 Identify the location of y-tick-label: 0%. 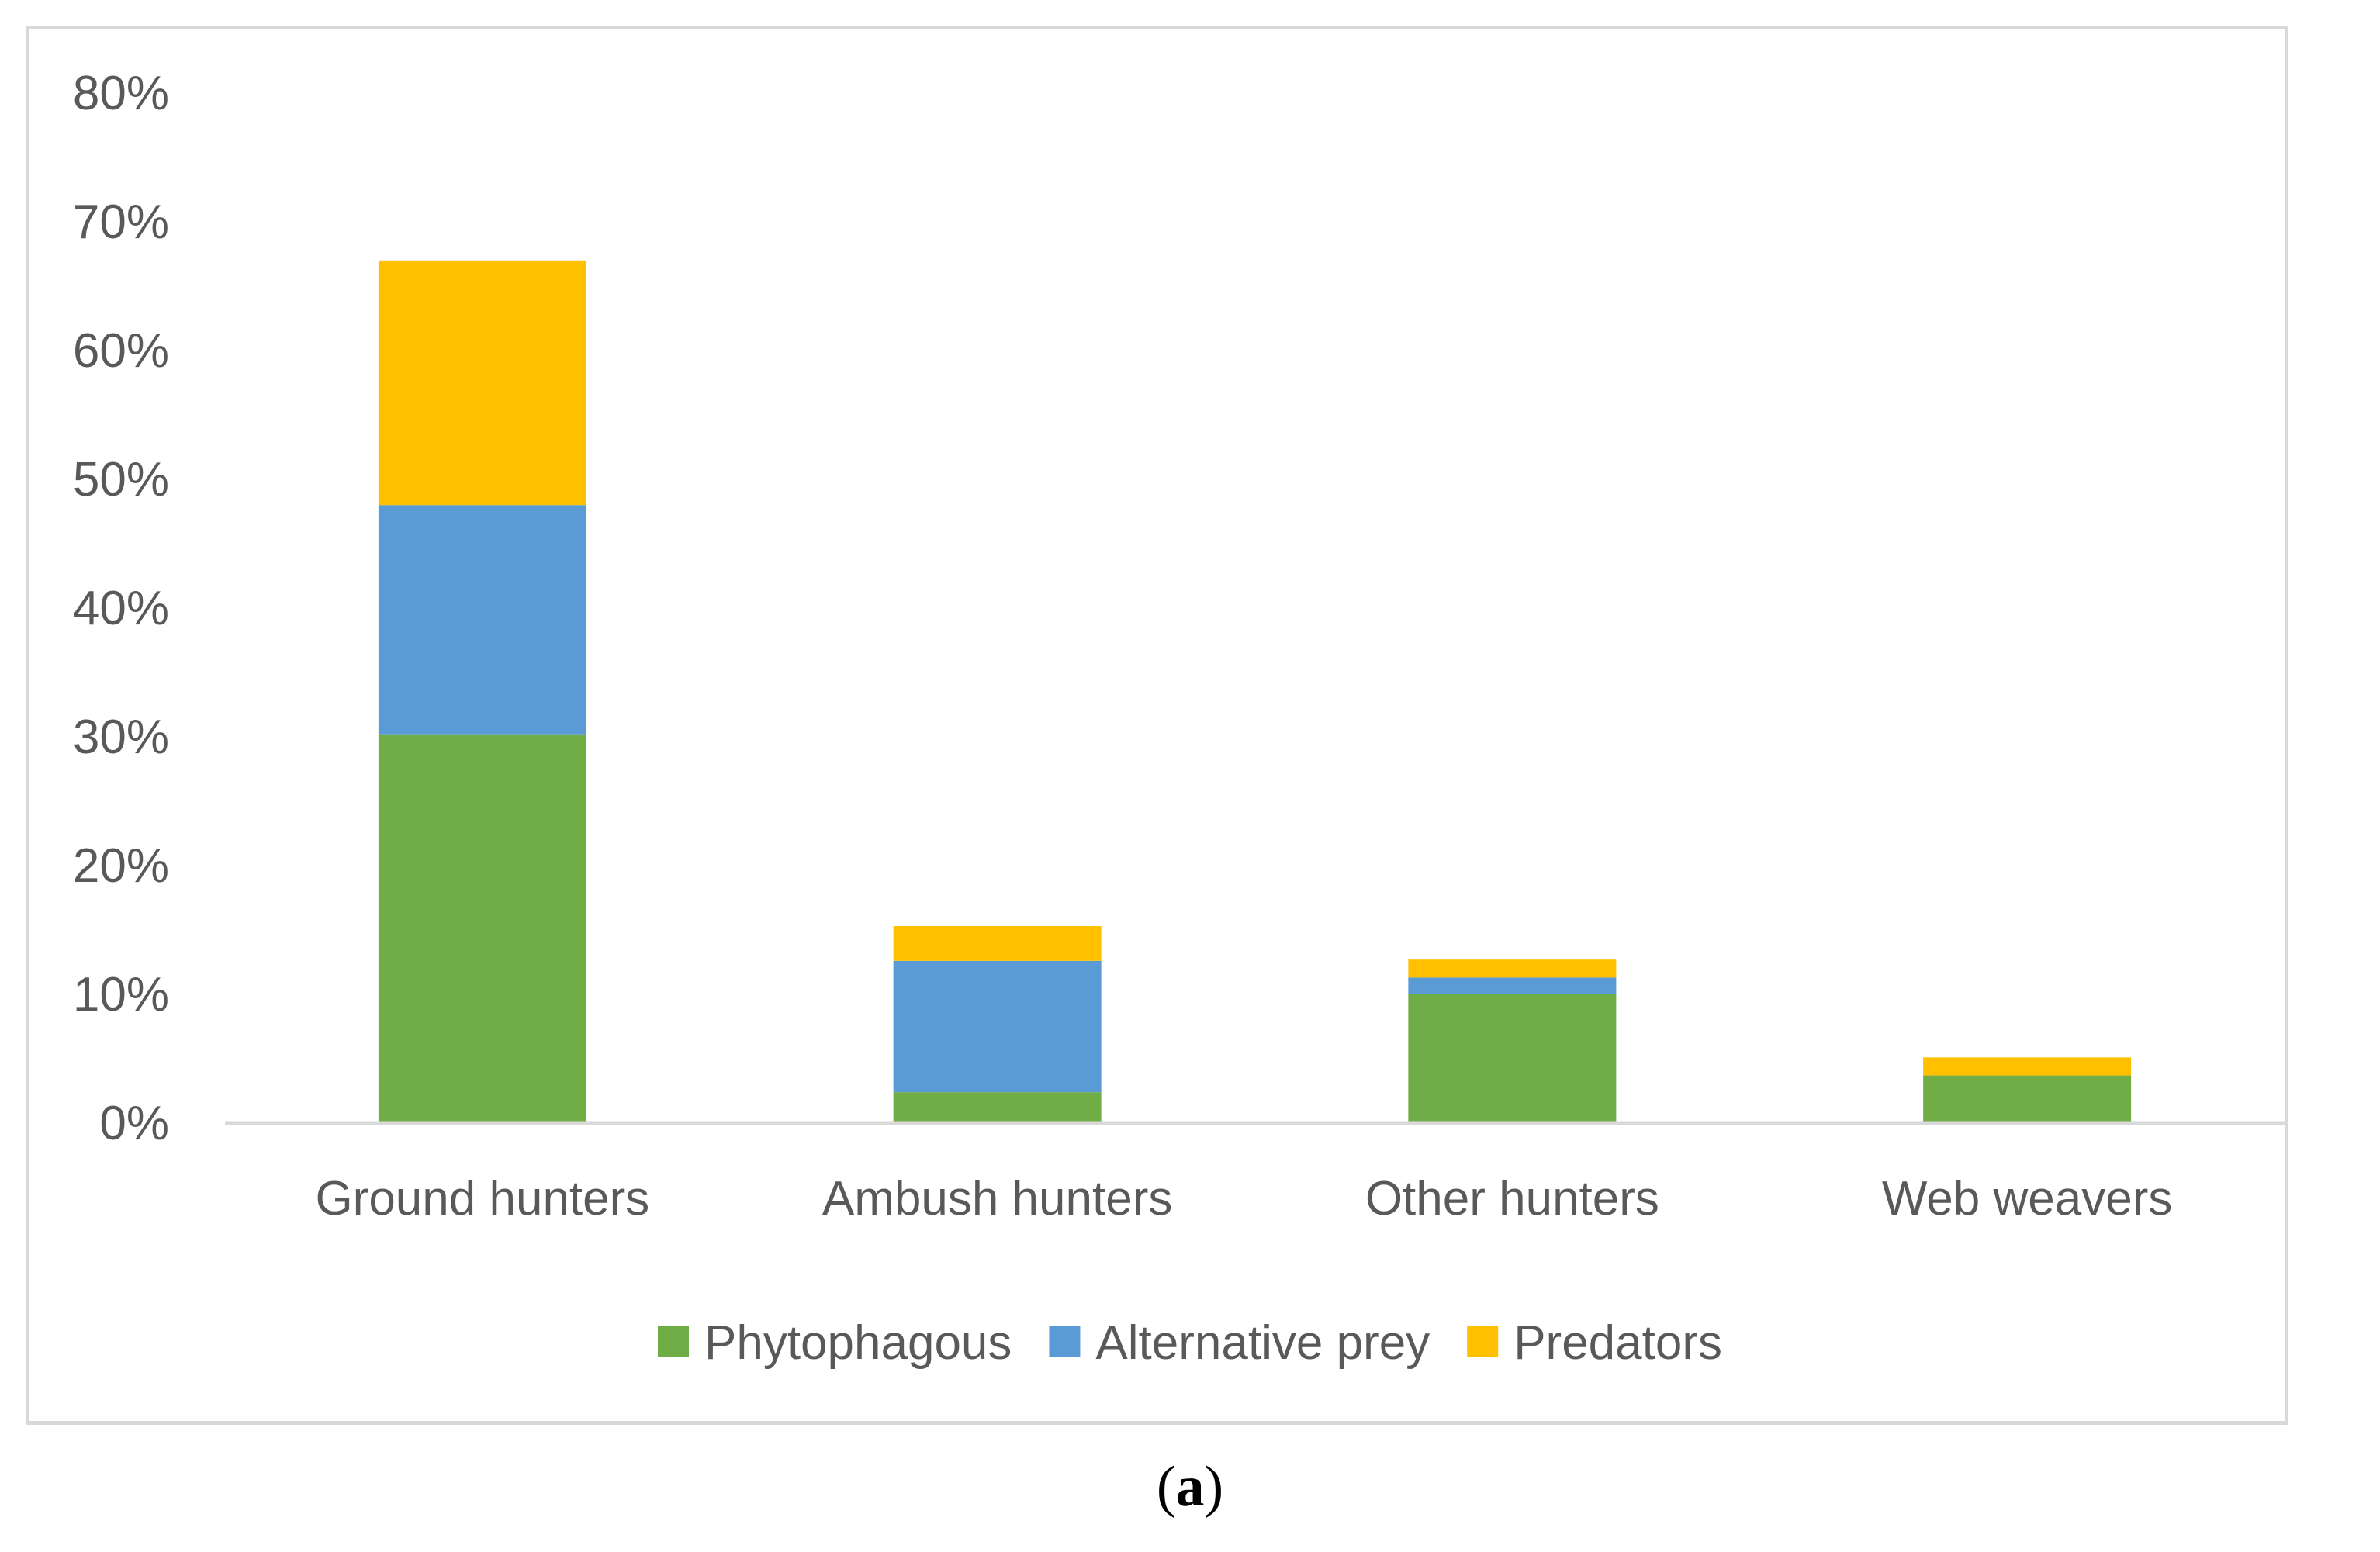
(134, 1124).